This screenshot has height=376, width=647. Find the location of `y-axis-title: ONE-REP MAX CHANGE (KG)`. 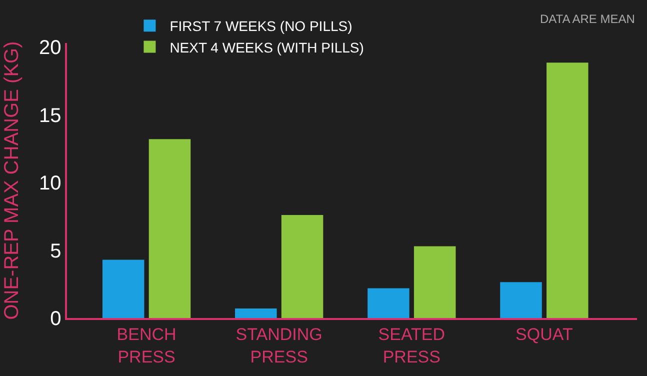

y-axis-title: ONE-REP MAX CHANGE (KG) is located at coordinates (12, 180).